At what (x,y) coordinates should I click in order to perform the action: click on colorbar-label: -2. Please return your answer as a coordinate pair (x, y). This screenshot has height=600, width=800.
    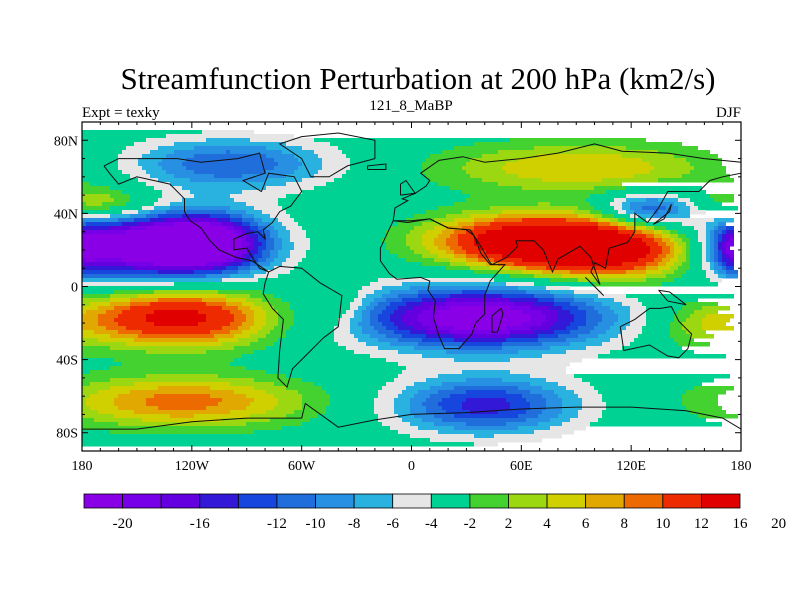
    Looking at the image, I should click on (470, 524).